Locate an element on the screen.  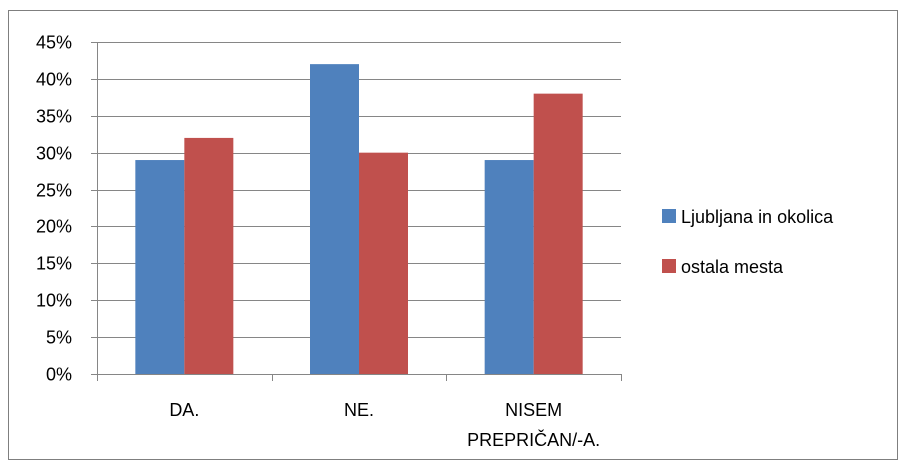
y-tick-label: 10% is located at coordinates (54, 301).